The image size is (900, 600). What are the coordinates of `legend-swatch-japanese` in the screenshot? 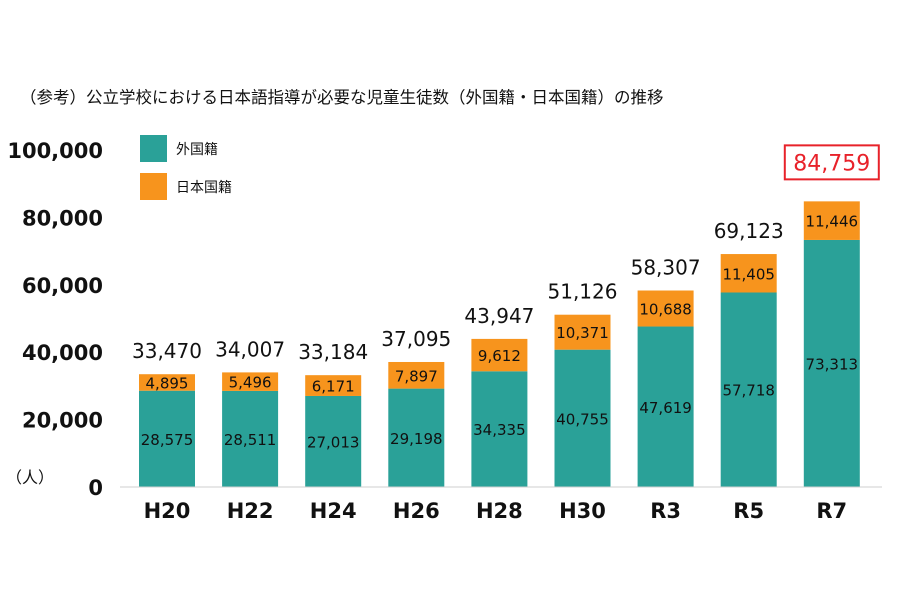 It's located at (153, 186).